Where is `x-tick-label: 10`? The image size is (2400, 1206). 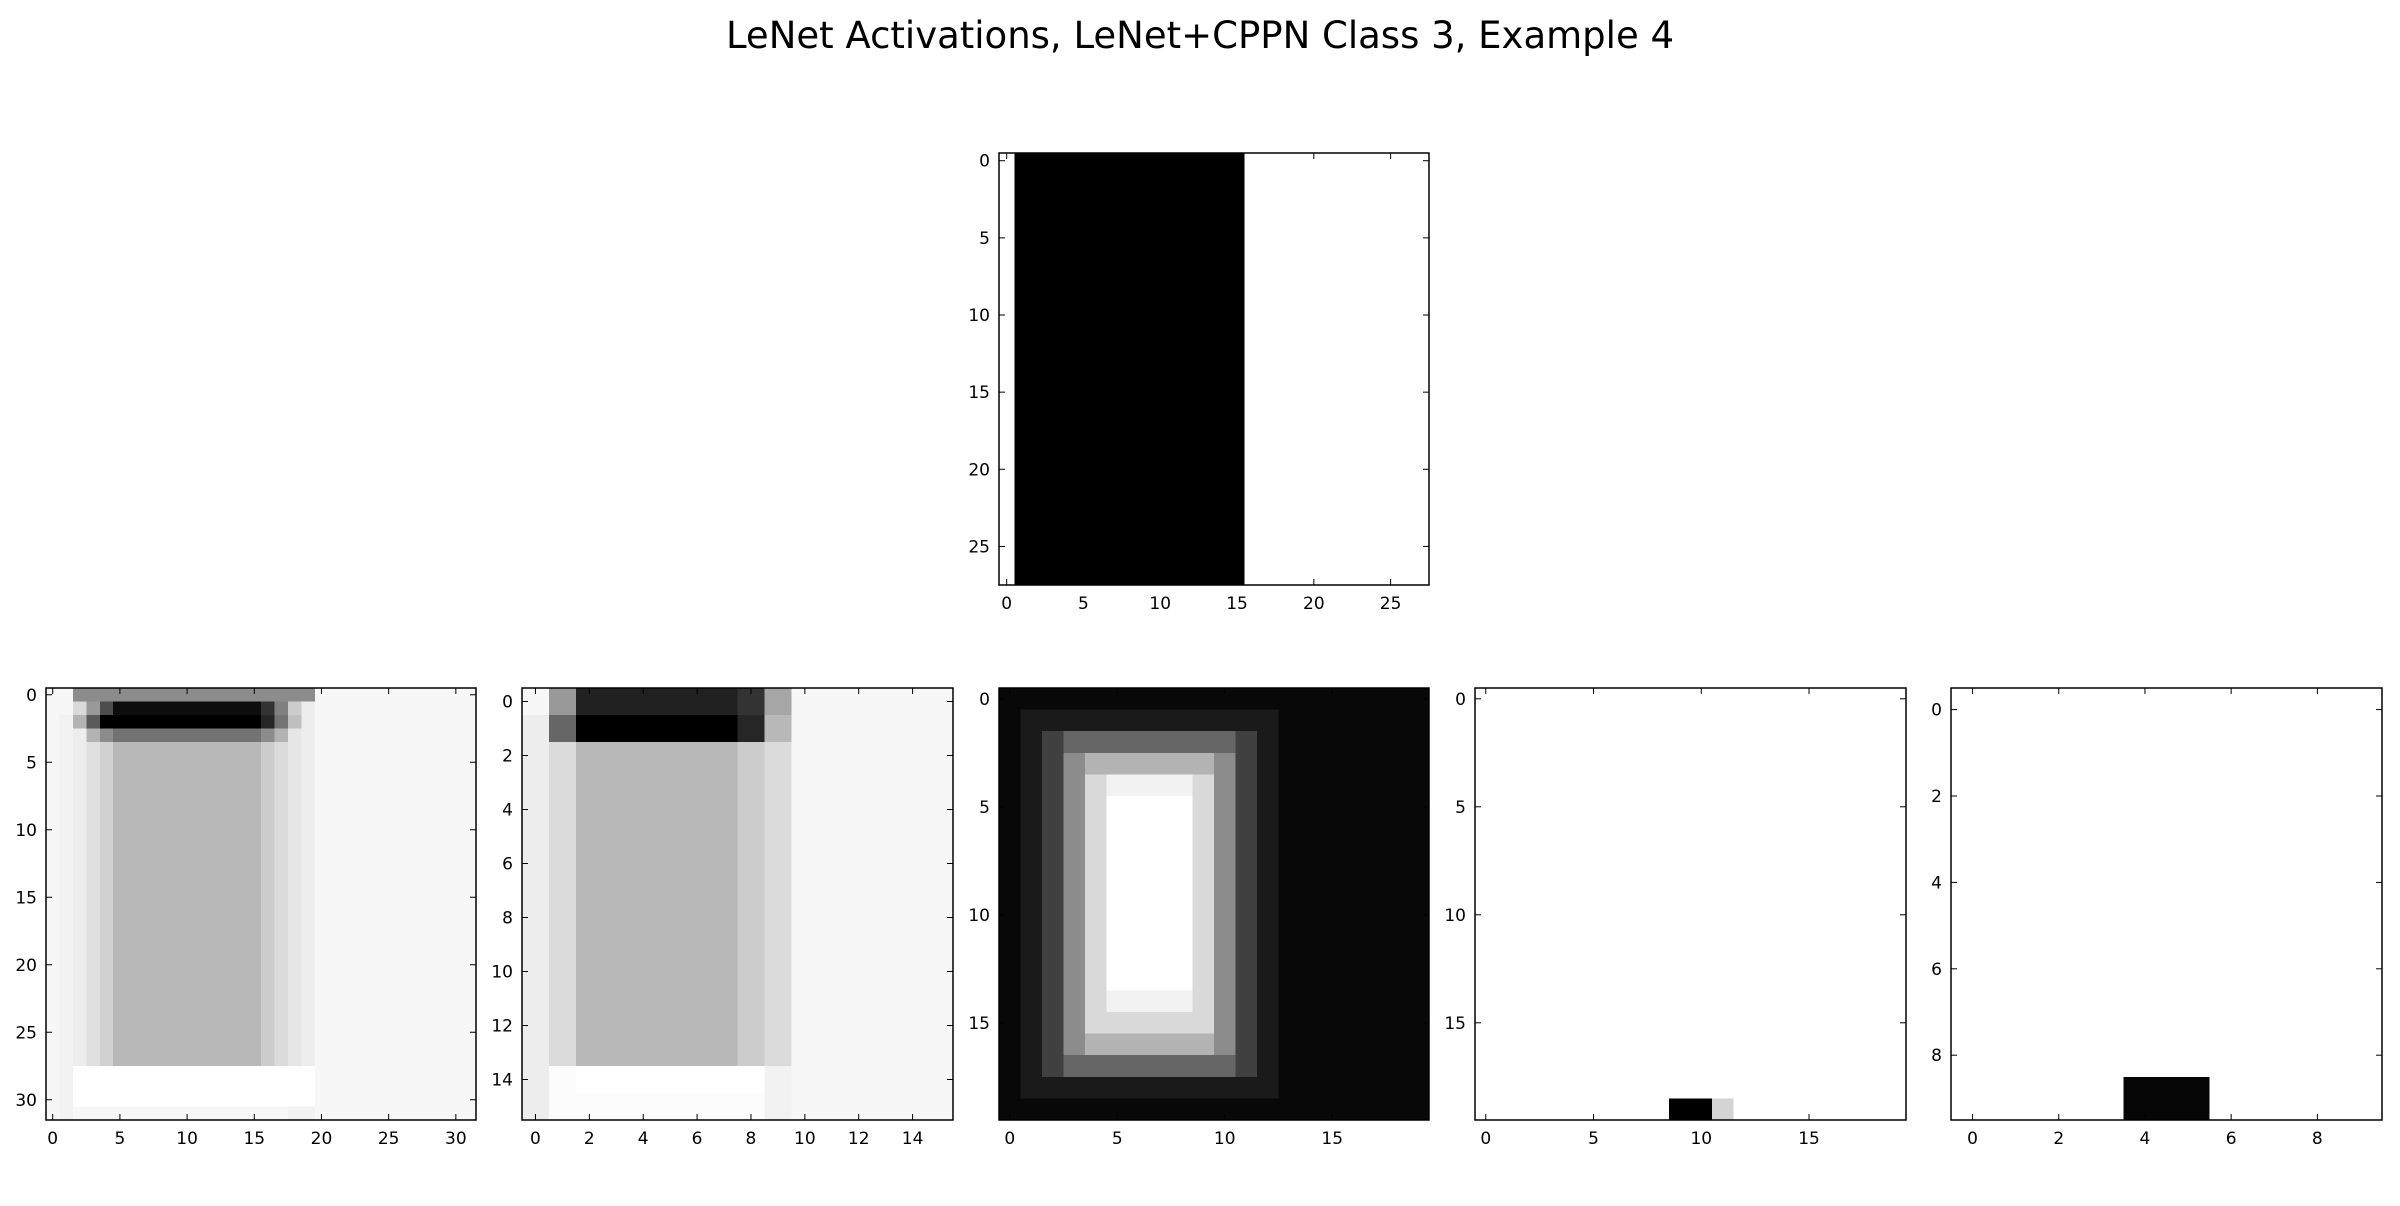
x-tick-label: 10 is located at coordinates (805, 1139).